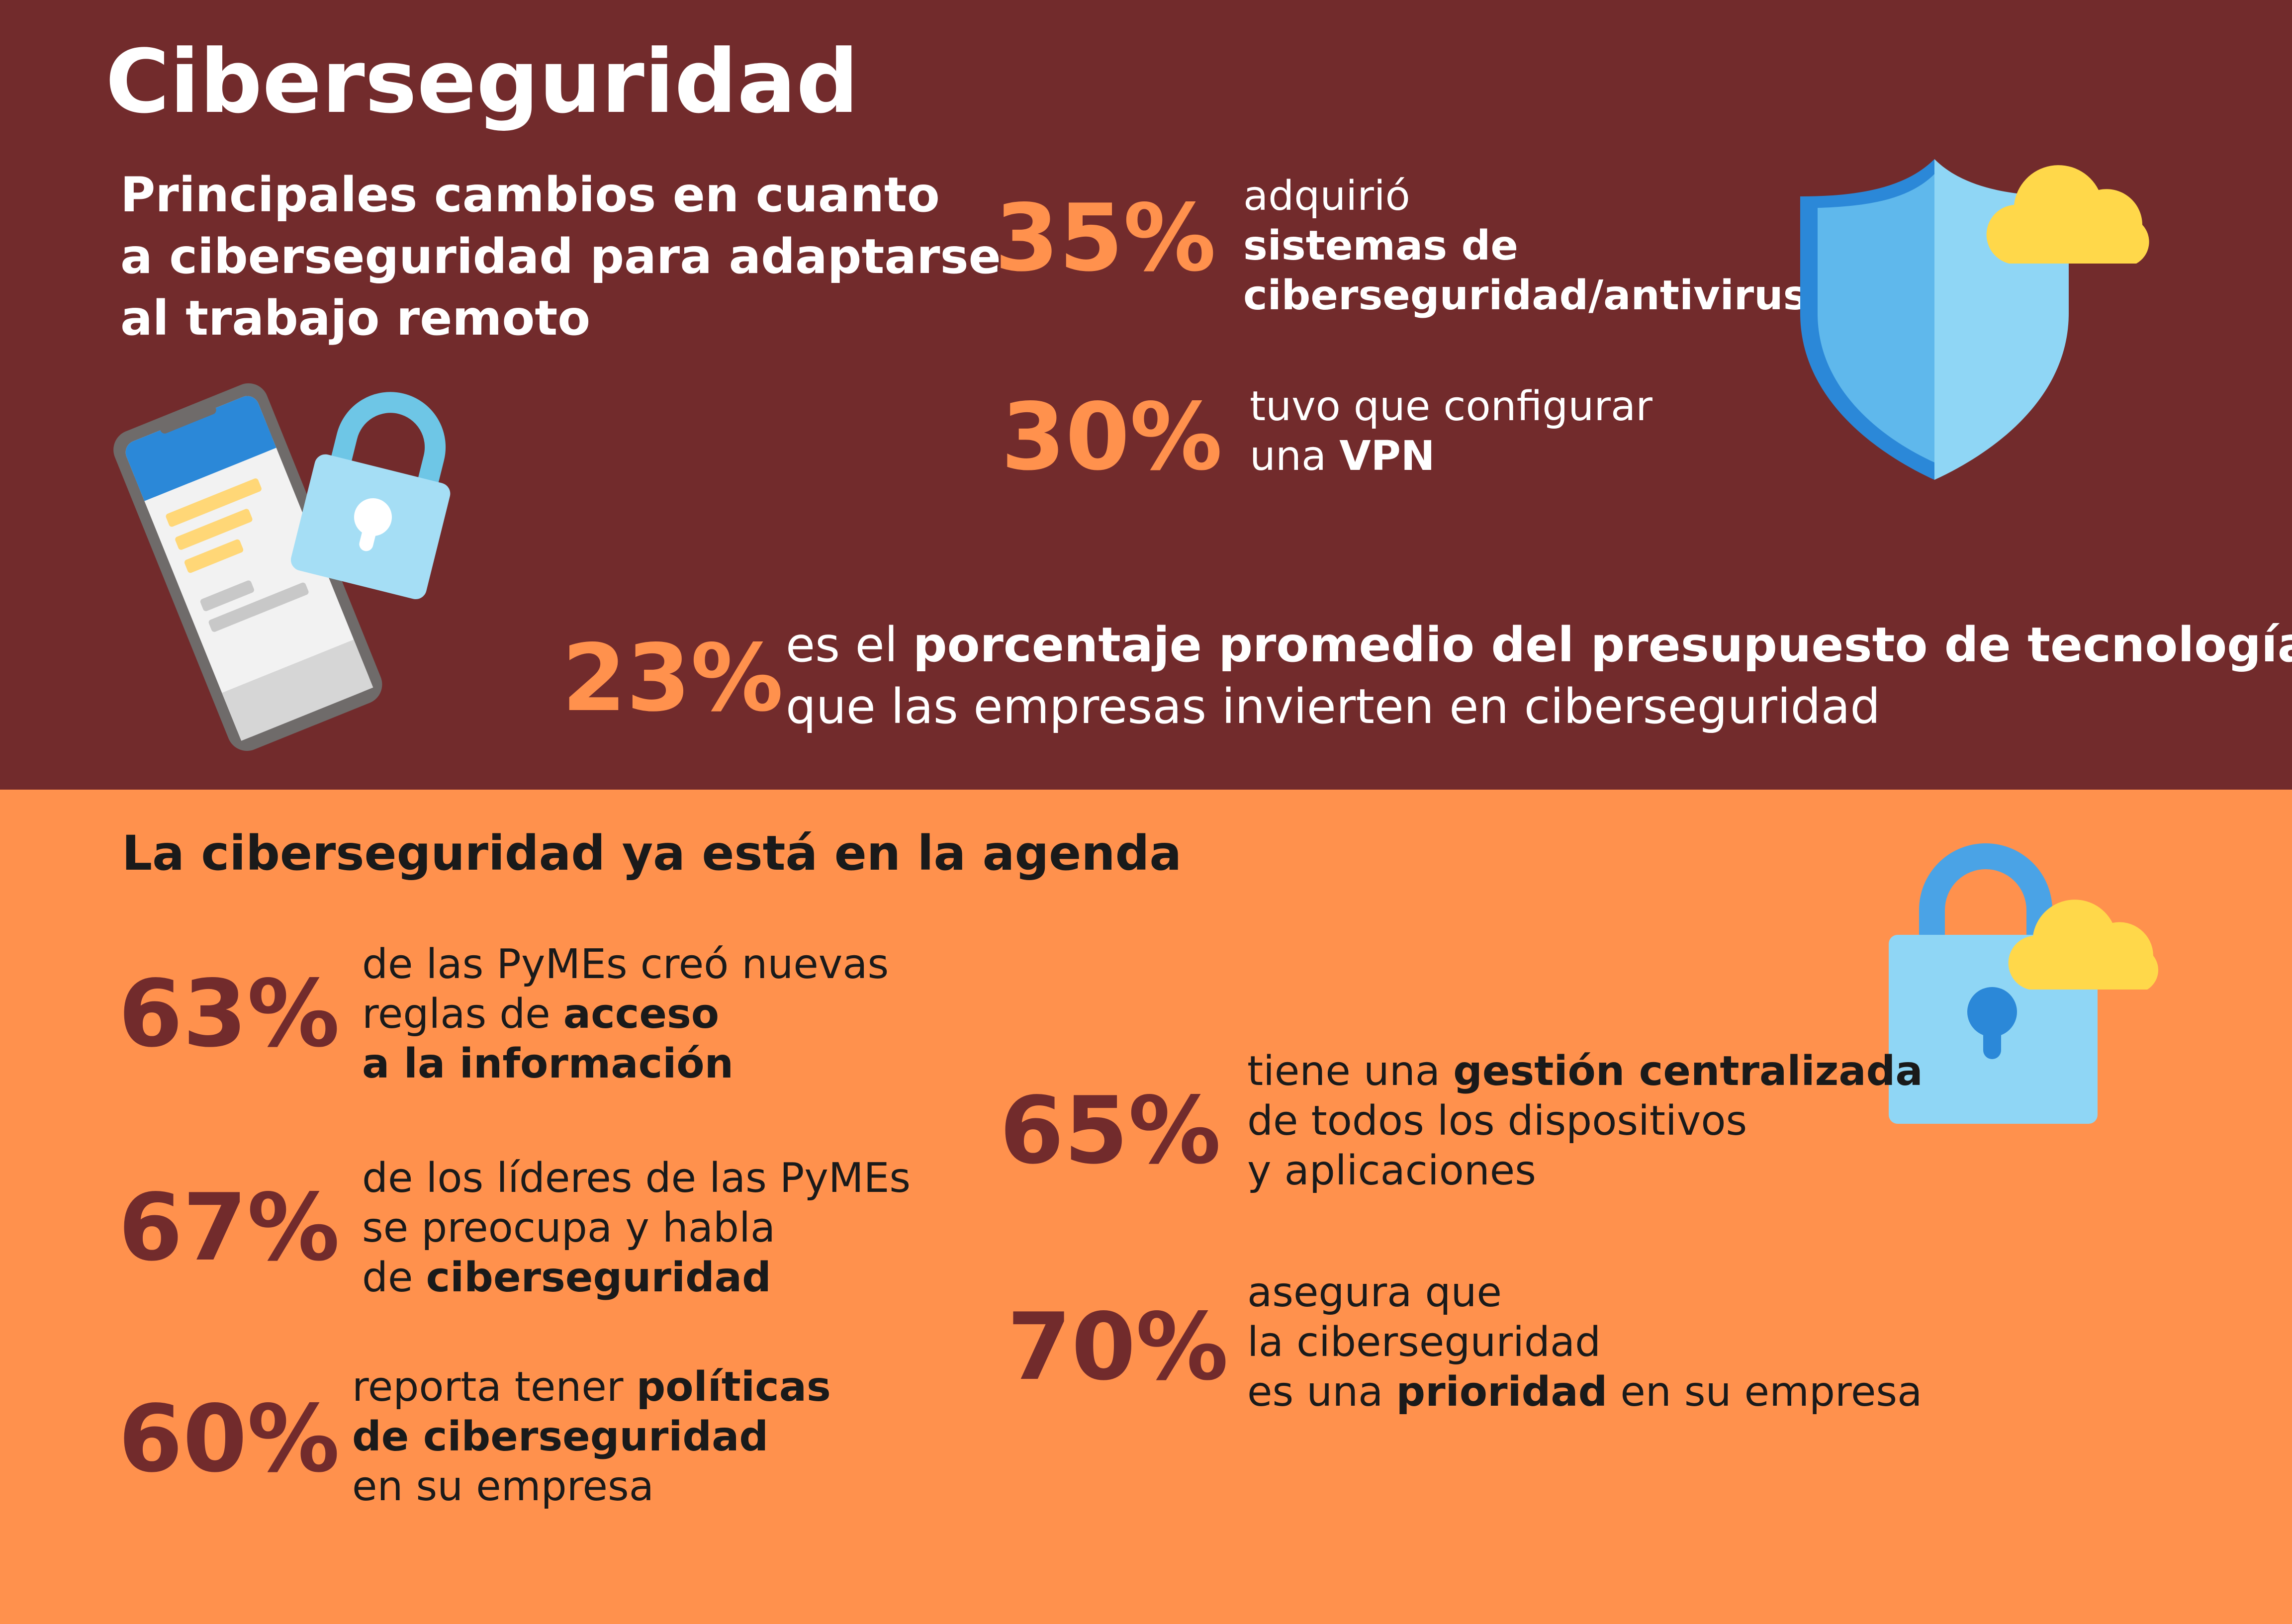 The width and height of the screenshot is (2292, 1624). I want to click on phone-icon, so click(247, 567).